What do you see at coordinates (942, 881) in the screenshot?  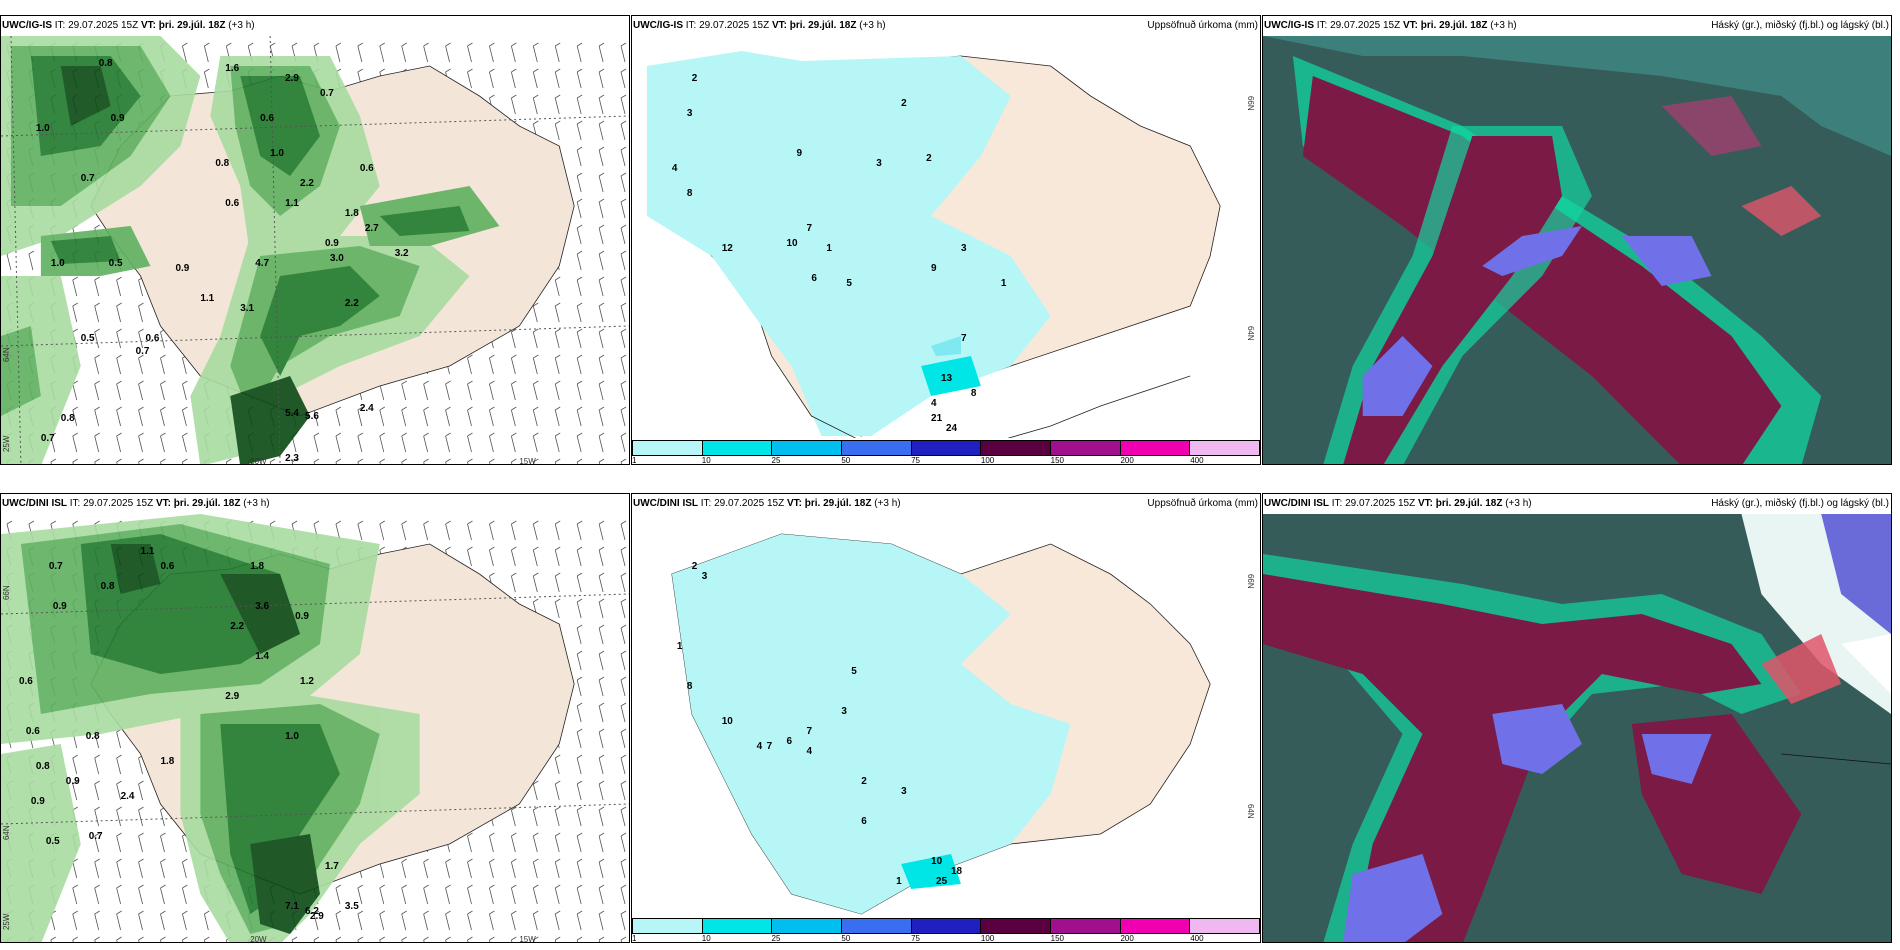 I see `value-label: 25` at bounding box center [942, 881].